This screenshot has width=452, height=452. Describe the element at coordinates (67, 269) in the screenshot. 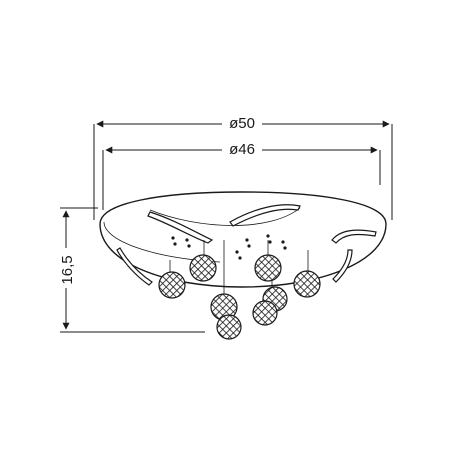

I see `height-label: 16,5` at that location.